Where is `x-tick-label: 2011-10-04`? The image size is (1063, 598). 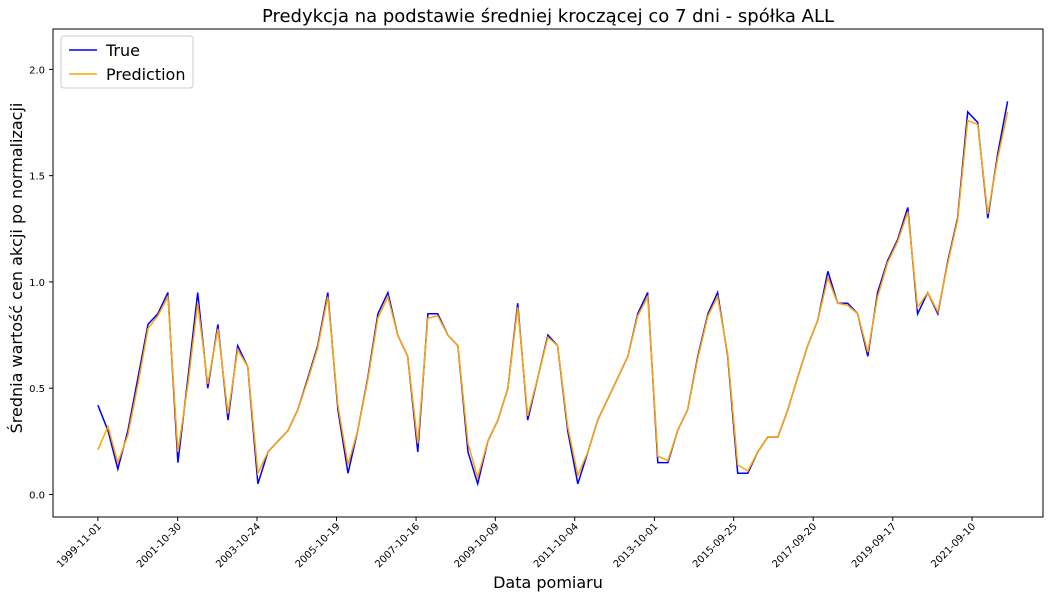 x-tick-label: 2011-10-04 is located at coordinates (556, 545).